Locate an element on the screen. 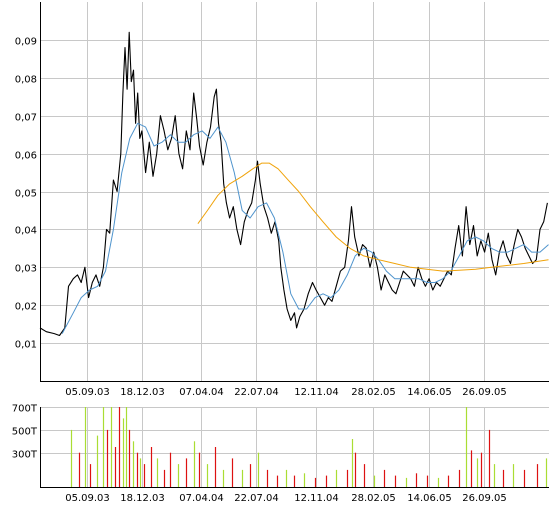 The width and height of the screenshot is (550, 516). volume-x-tick-label: 22.07.04 is located at coordinates (256, 498).